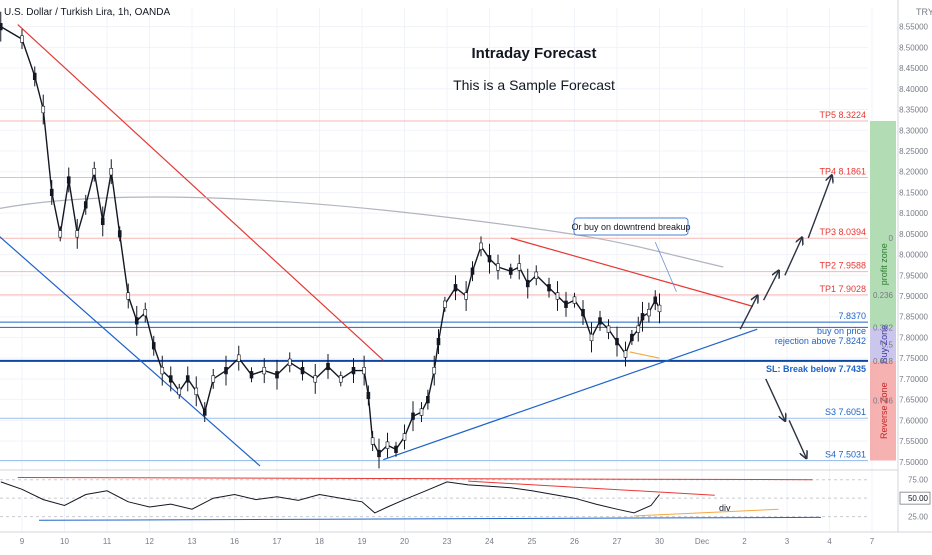  I want to click on price-tick-label: 8.10000, so click(913, 213).